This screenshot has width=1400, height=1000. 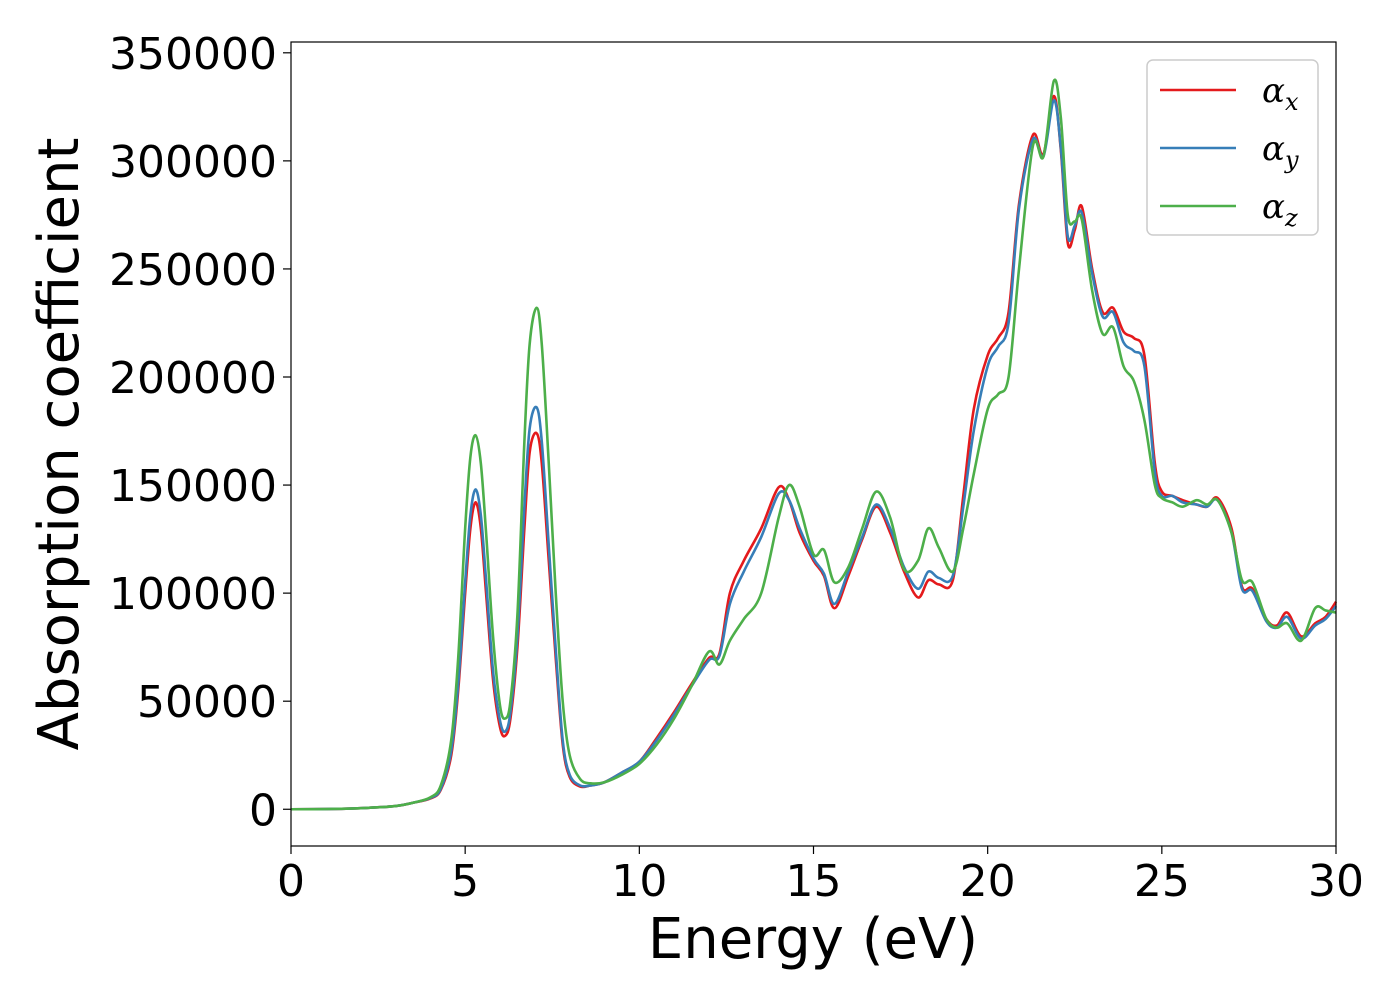 I want to click on x-tick-label: 10, so click(x=639, y=881).